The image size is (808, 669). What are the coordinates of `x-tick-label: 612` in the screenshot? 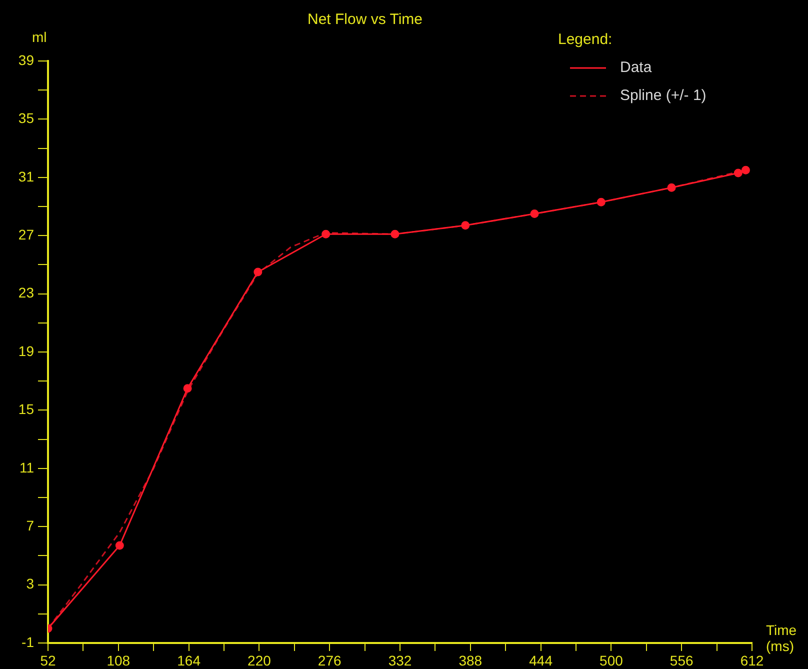 It's located at (752, 660).